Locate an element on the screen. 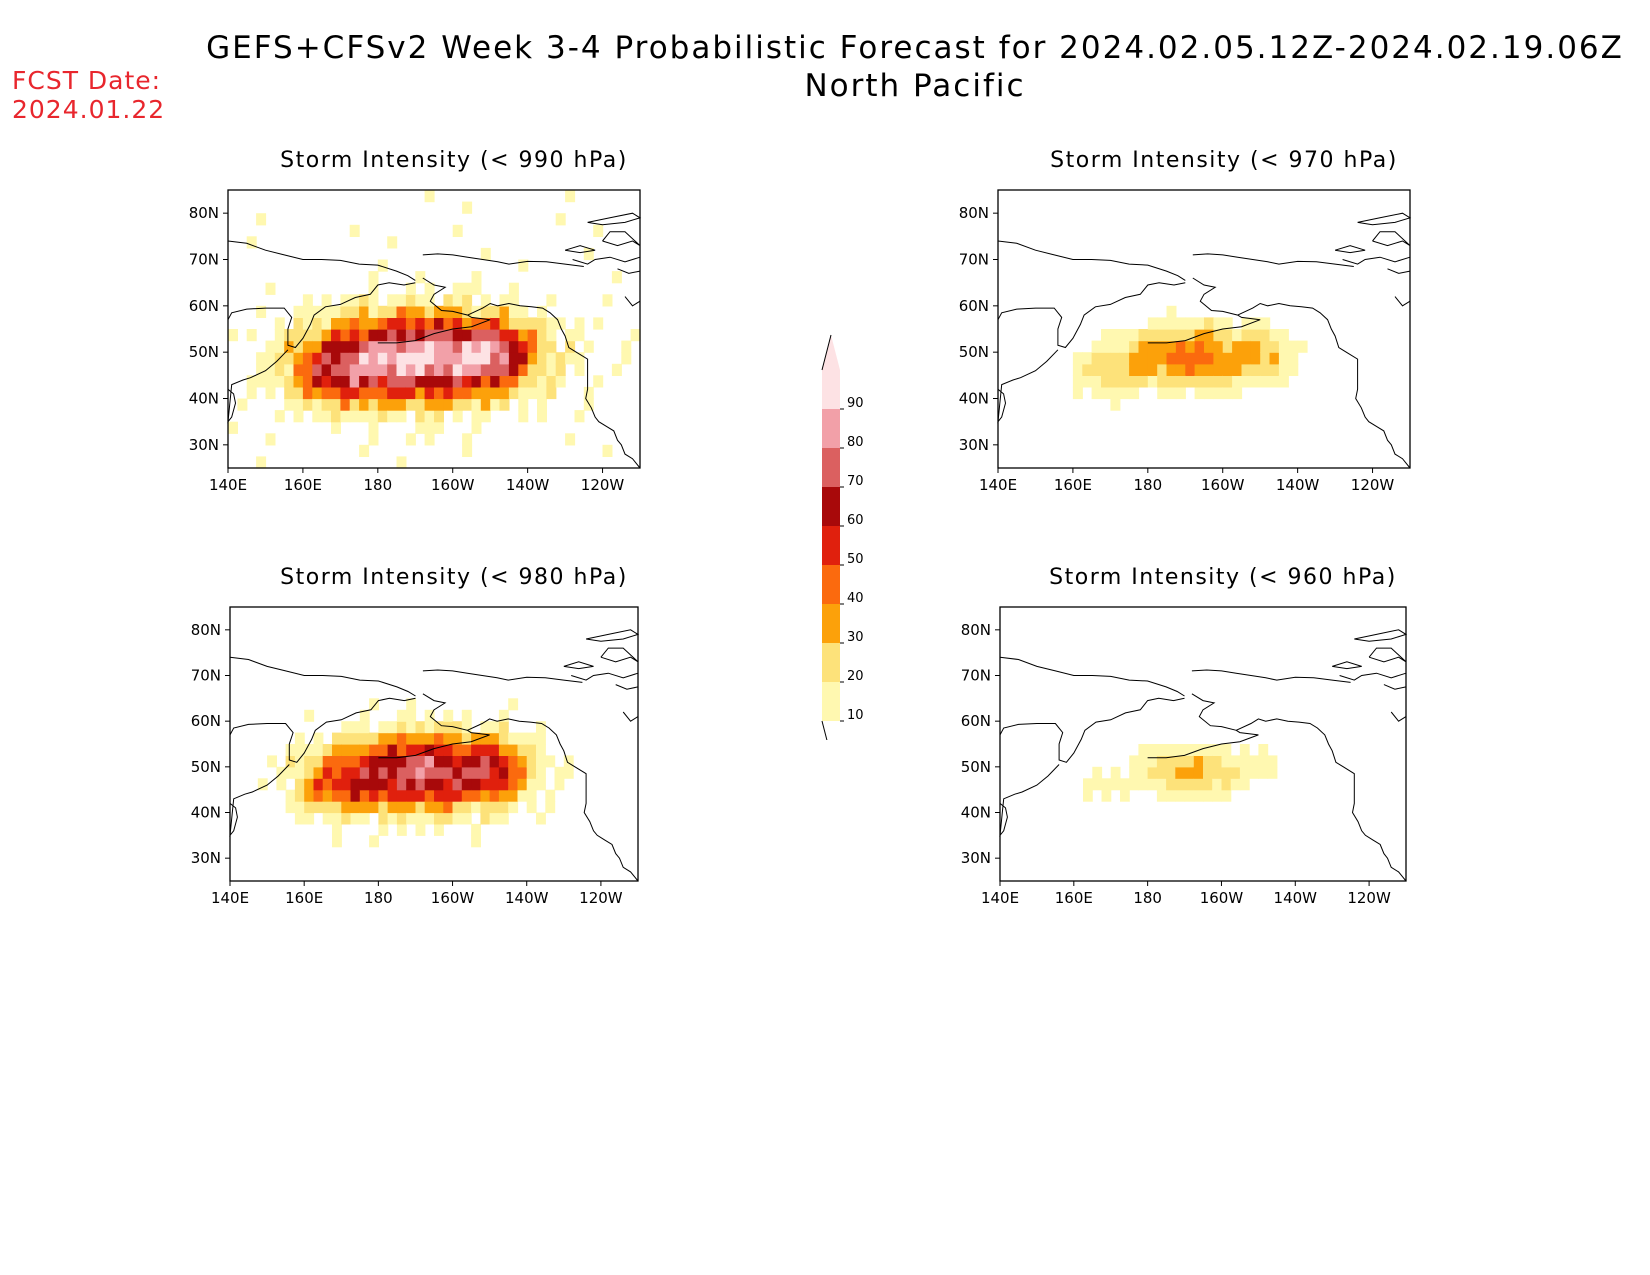 The image size is (1650, 1275). lon-tick-label: 140E is located at coordinates (998, 485).